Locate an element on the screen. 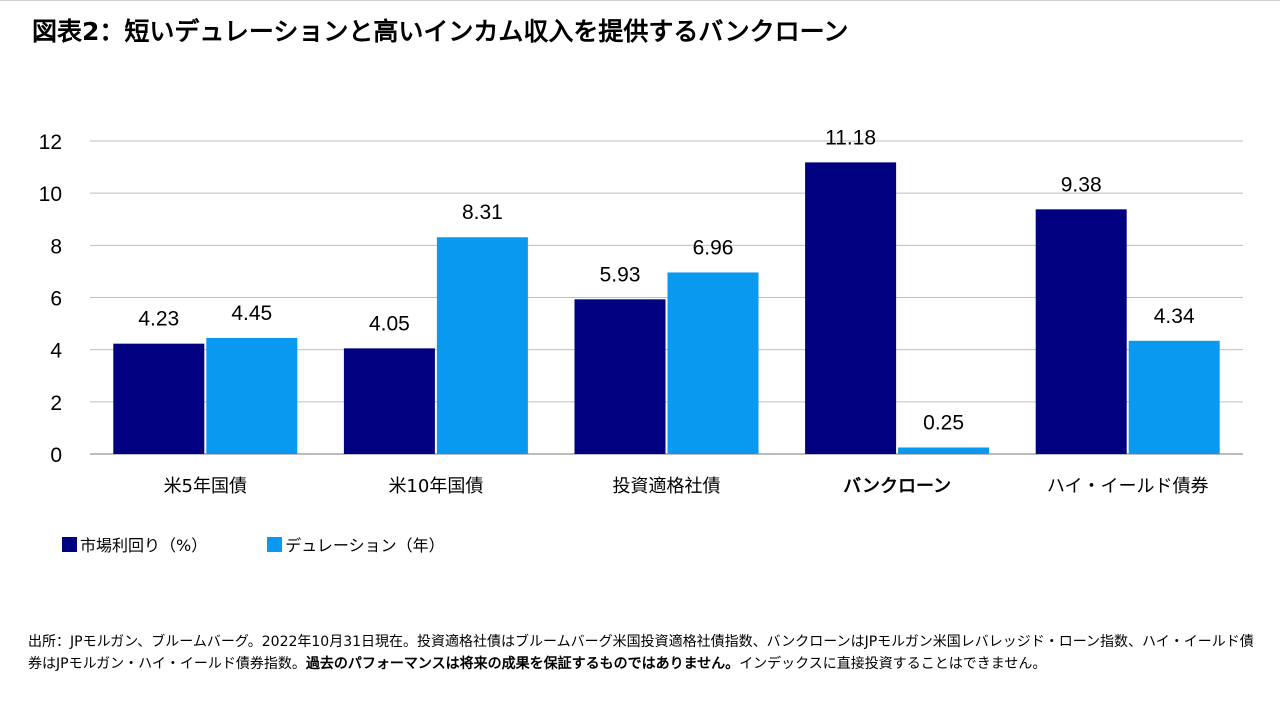  data-label-series0-1: 4.05 is located at coordinates (389, 323).